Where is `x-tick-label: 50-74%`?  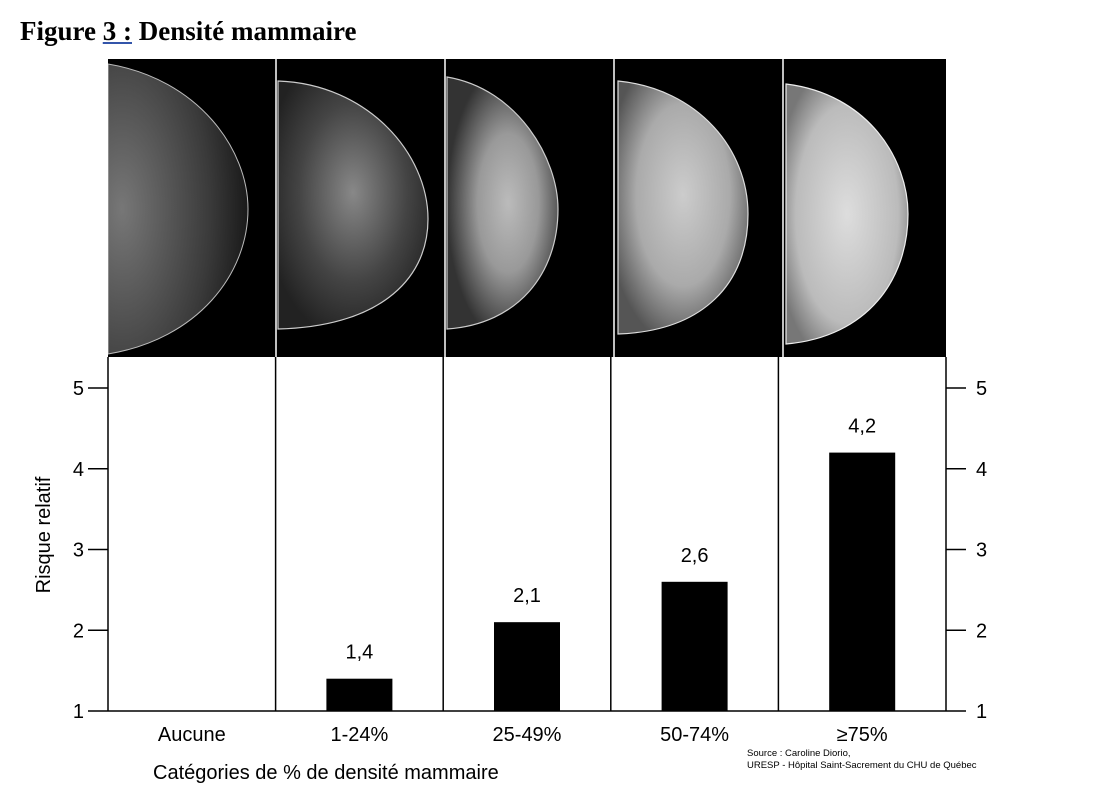
x-tick-label: 50-74% is located at coordinates (694, 735).